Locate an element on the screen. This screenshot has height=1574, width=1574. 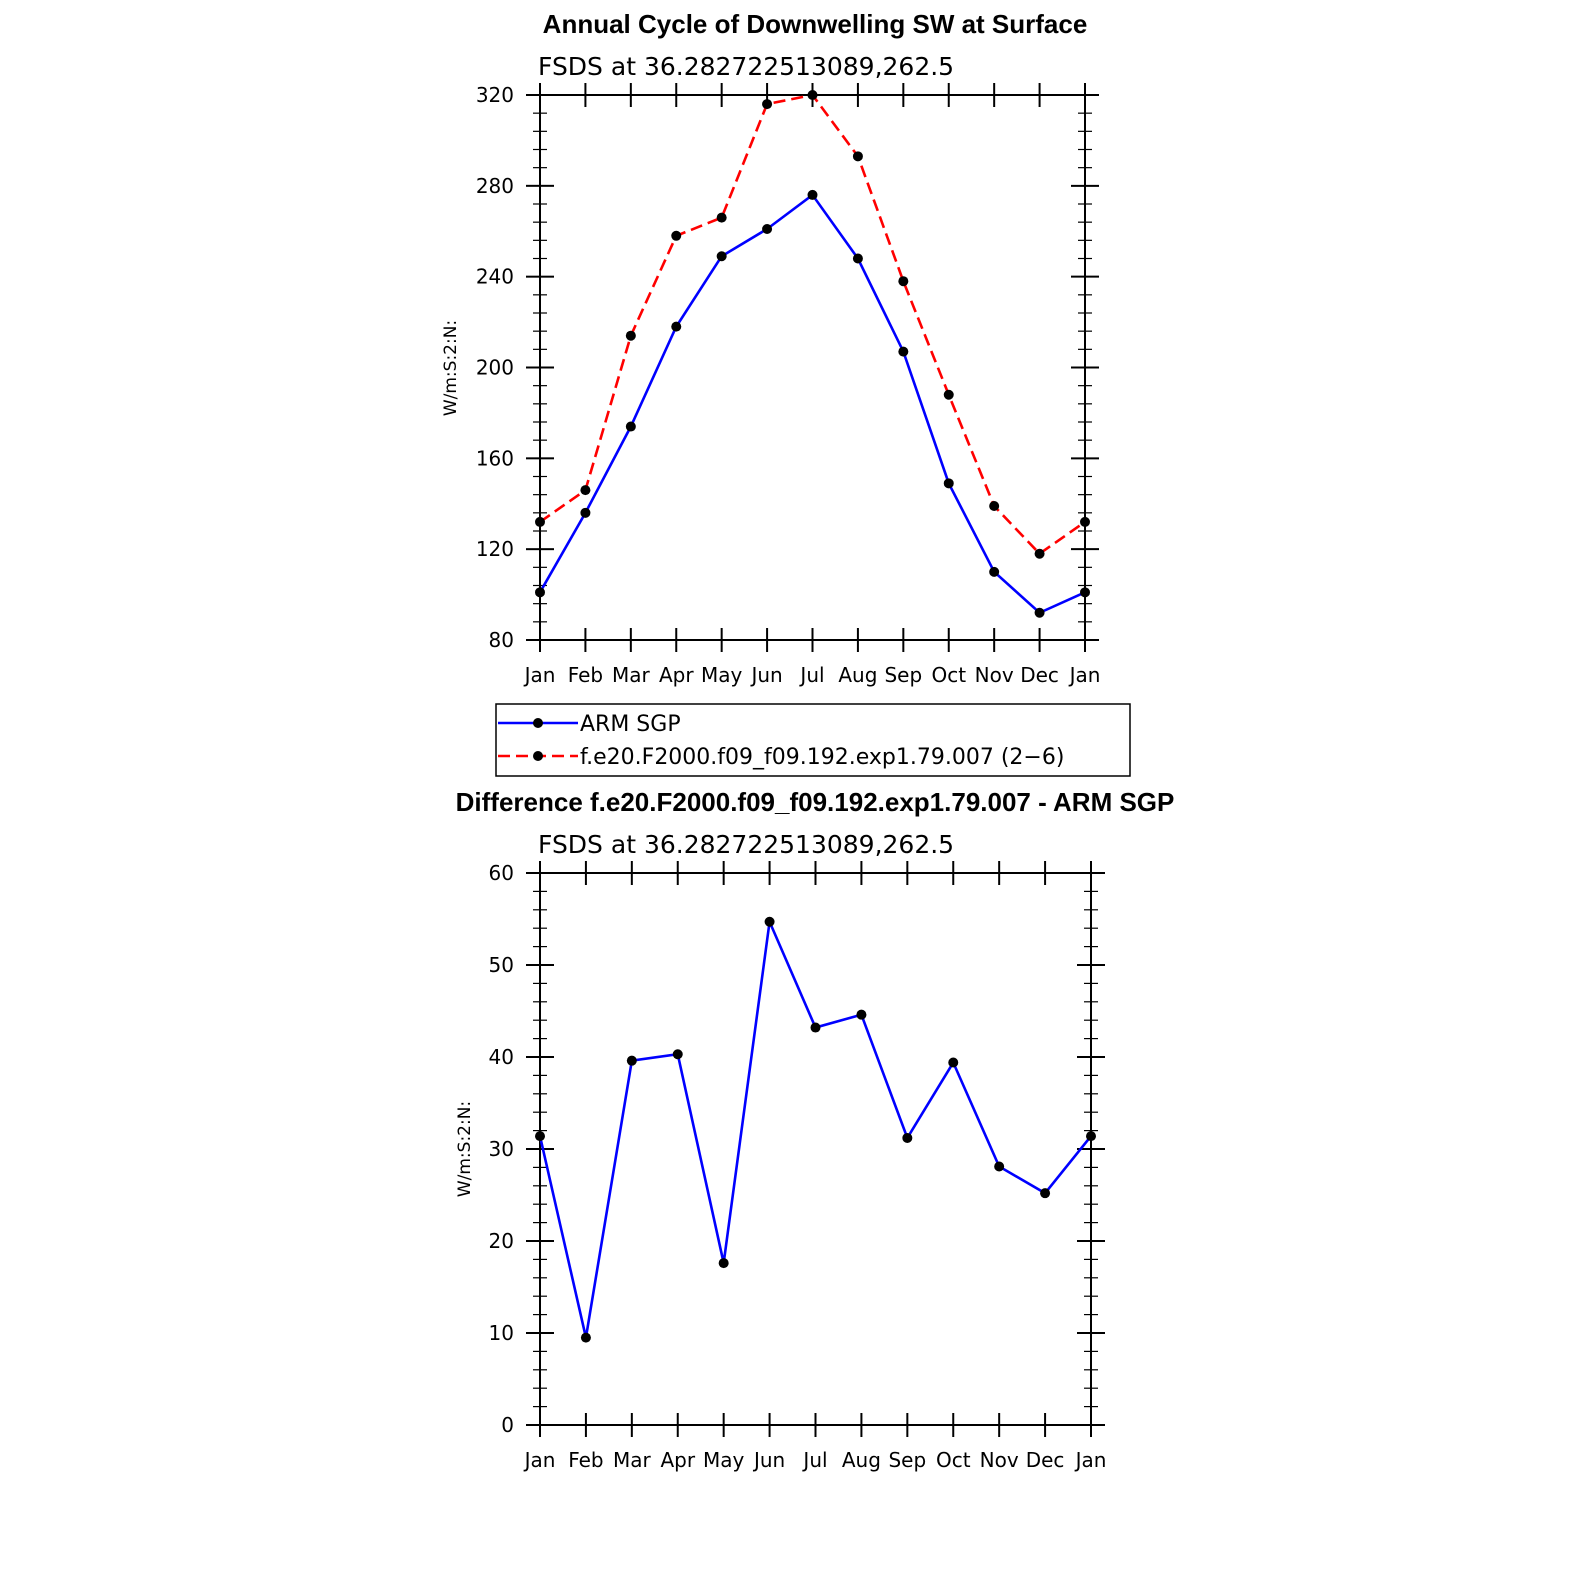
difference-y-axis-label: W/m:S:2:N: is located at coordinates (465, 1149).